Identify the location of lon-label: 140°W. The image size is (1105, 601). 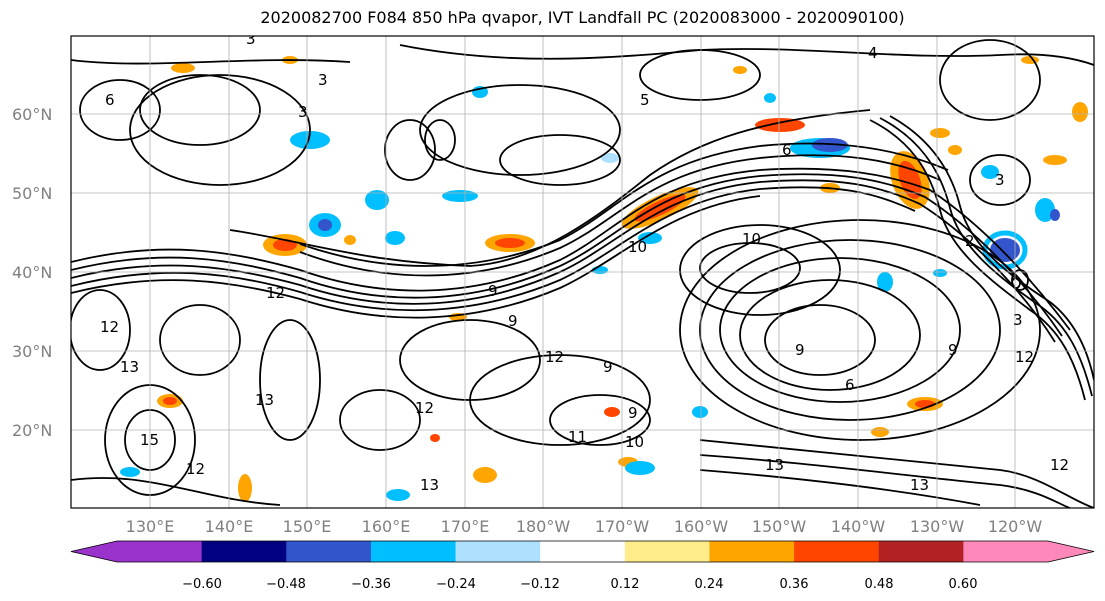
(858, 526).